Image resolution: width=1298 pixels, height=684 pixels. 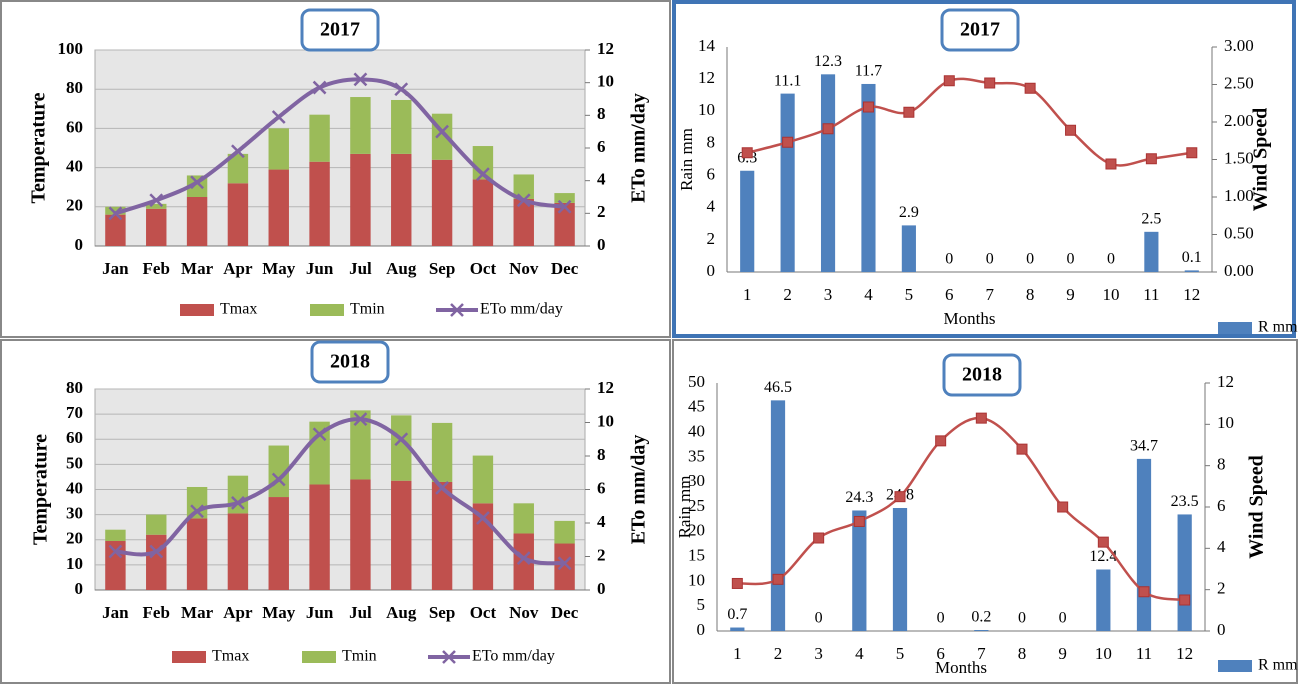 What do you see at coordinates (1239, 157) in the screenshot?
I see `y2-tick-label: 1.50` at bounding box center [1239, 157].